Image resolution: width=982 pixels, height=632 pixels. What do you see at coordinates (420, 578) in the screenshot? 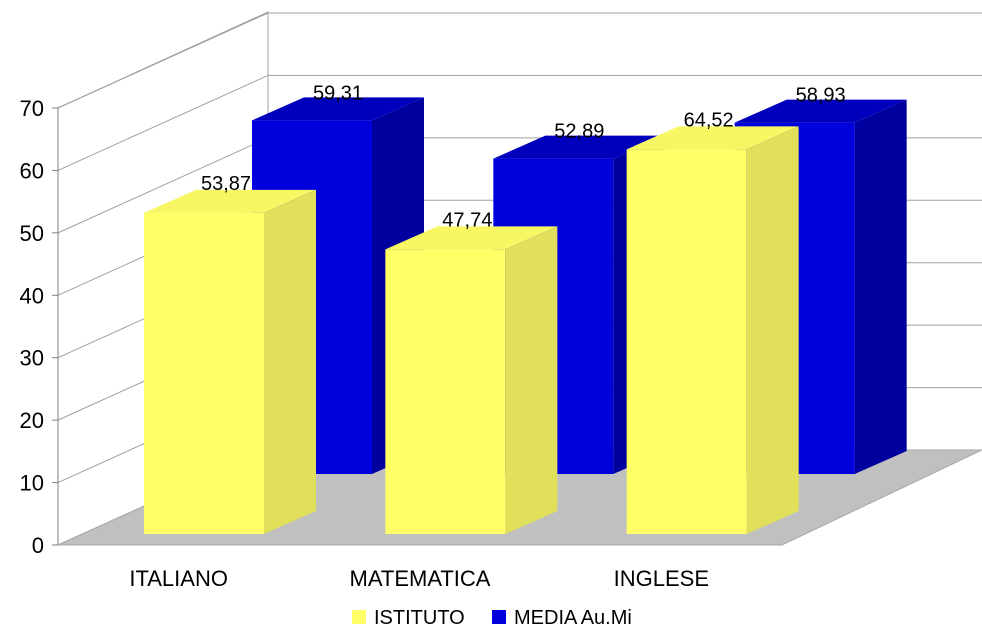
I see `x-category-label: MATEMATICA` at bounding box center [420, 578].